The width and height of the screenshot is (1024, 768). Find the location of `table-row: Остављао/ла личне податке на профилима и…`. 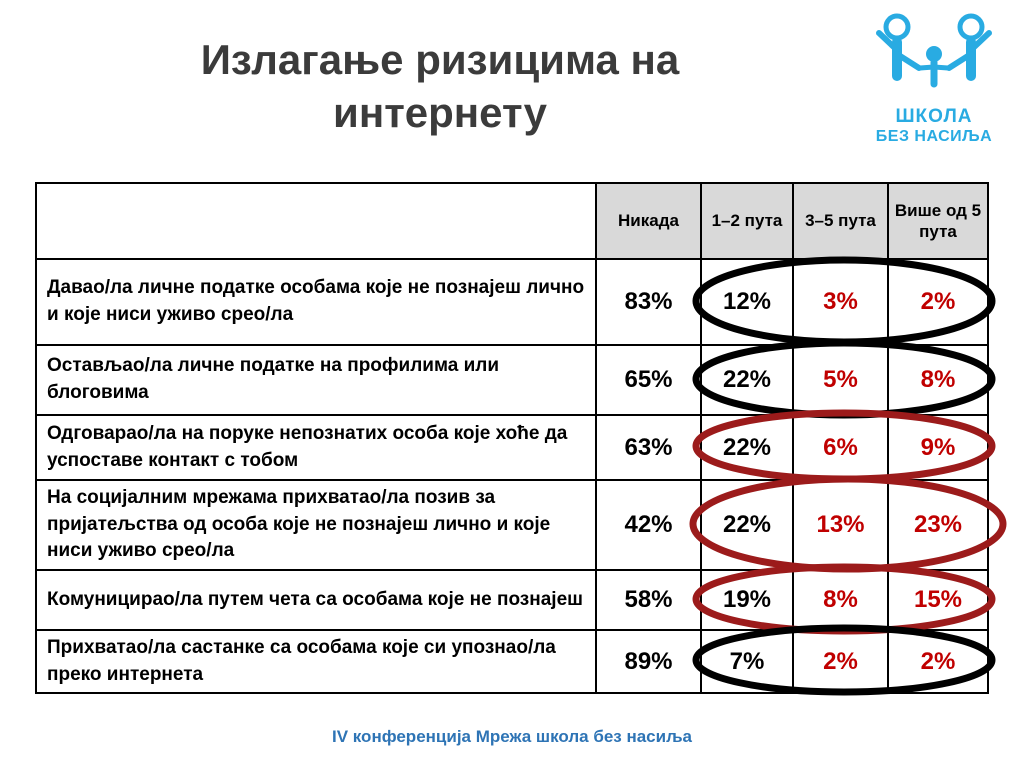

table-row: Остављао/ла личне податке на профилима и… is located at coordinates (512, 380).